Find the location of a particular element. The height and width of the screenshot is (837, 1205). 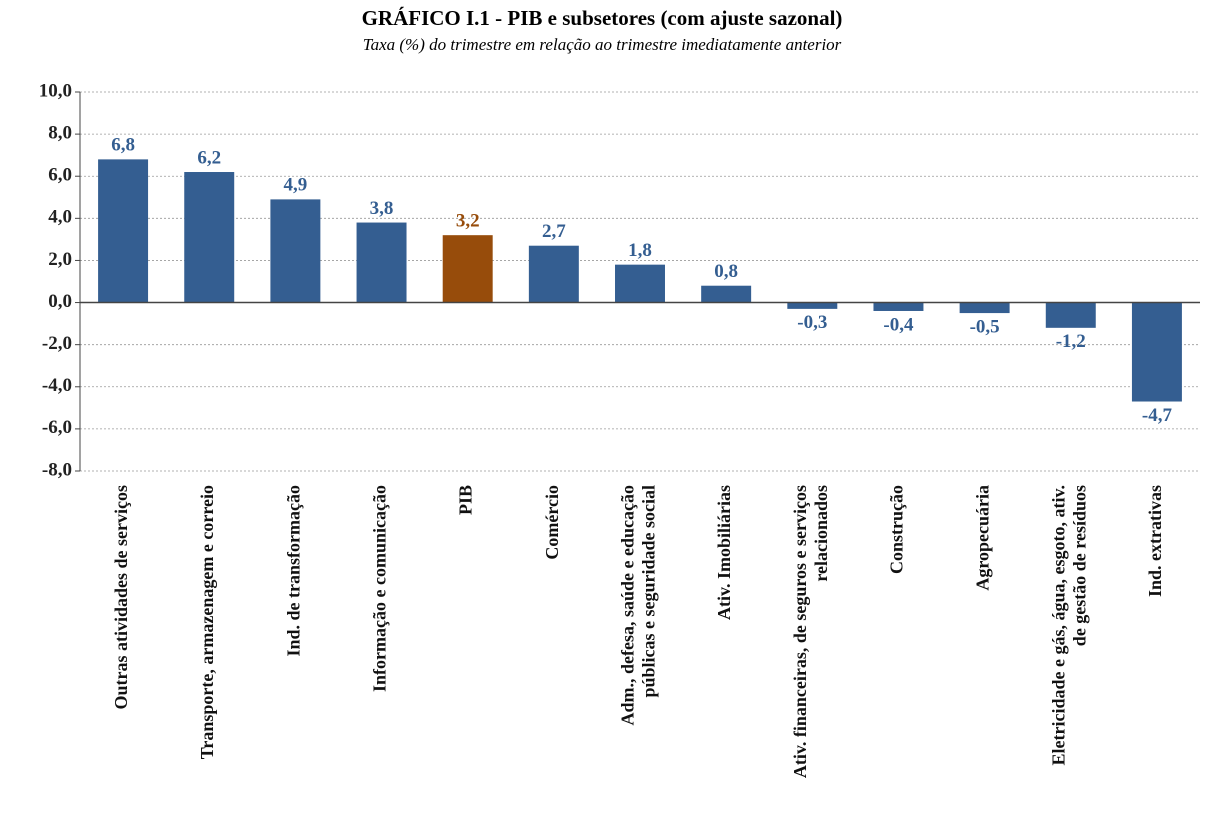

value-label: -4,7 is located at coordinates (1157, 415).